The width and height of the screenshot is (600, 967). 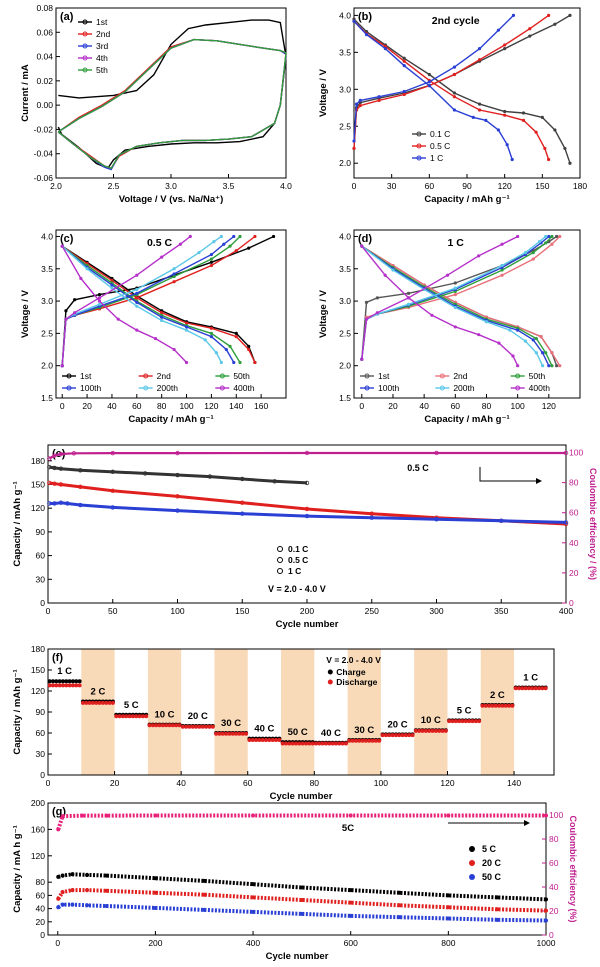 I want to click on series-400th-charge-point, so click(x=447, y=275).